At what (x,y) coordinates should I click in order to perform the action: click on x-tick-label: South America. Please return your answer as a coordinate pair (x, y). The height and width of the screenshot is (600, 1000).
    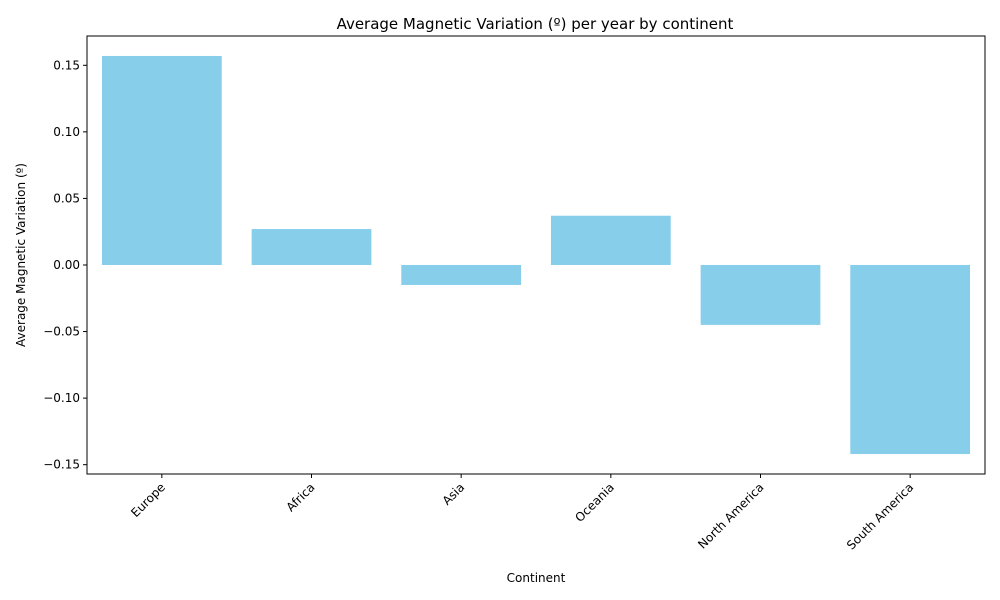
    Looking at the image, I should click on (880, 516).